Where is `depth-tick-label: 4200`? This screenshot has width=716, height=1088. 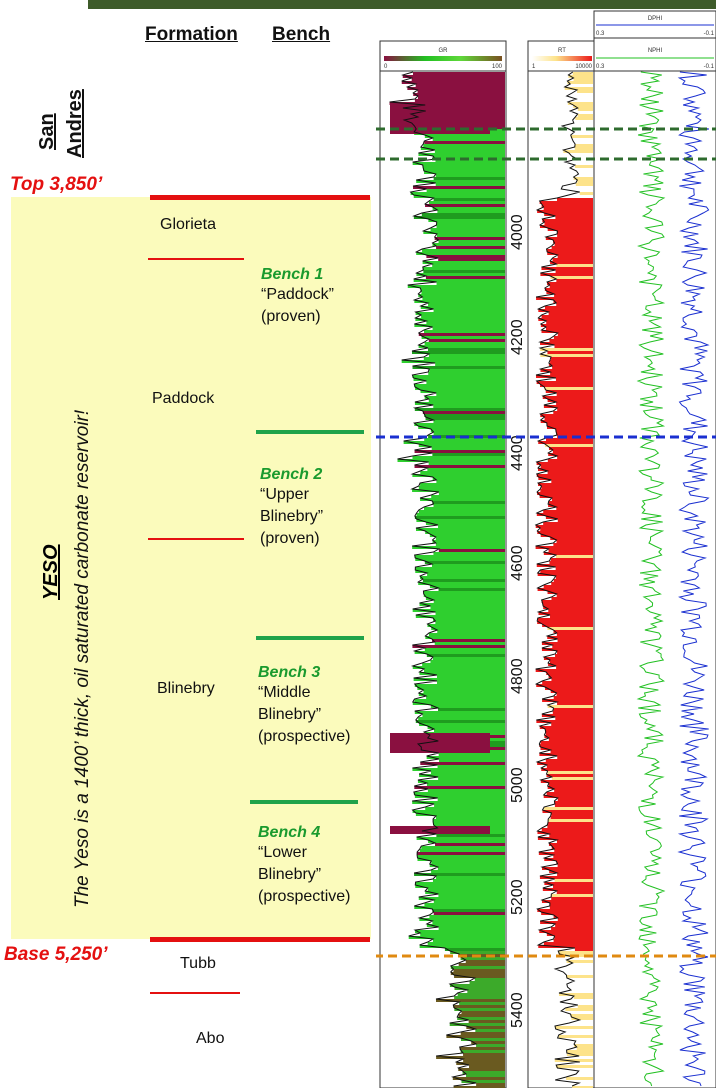
depth-tick-label: 4200 is located at coordinates (517, 337).